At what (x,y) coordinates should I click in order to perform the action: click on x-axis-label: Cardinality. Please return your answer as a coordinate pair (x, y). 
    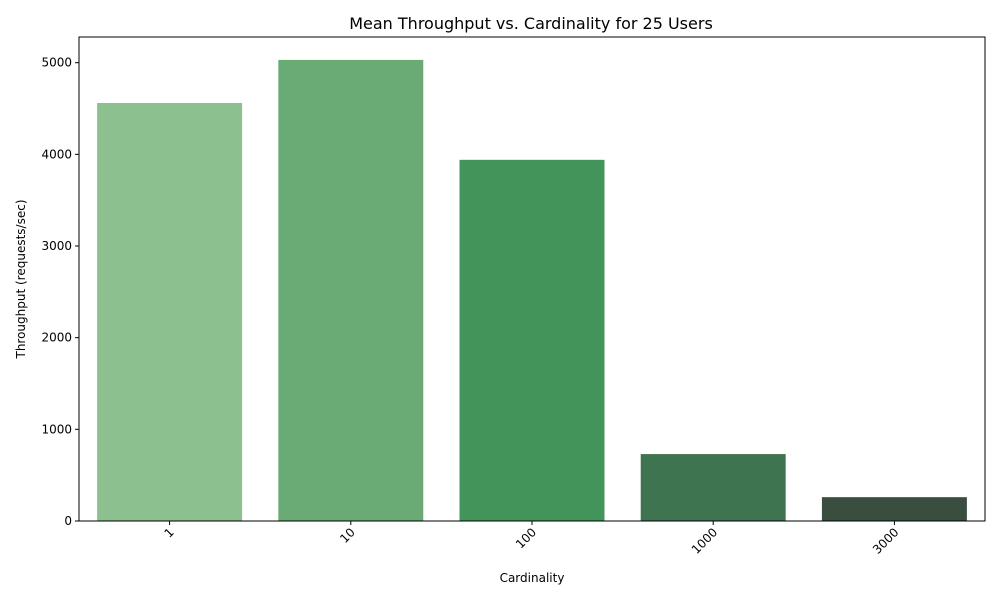
    Looking at the image, I should click on (532, 578).